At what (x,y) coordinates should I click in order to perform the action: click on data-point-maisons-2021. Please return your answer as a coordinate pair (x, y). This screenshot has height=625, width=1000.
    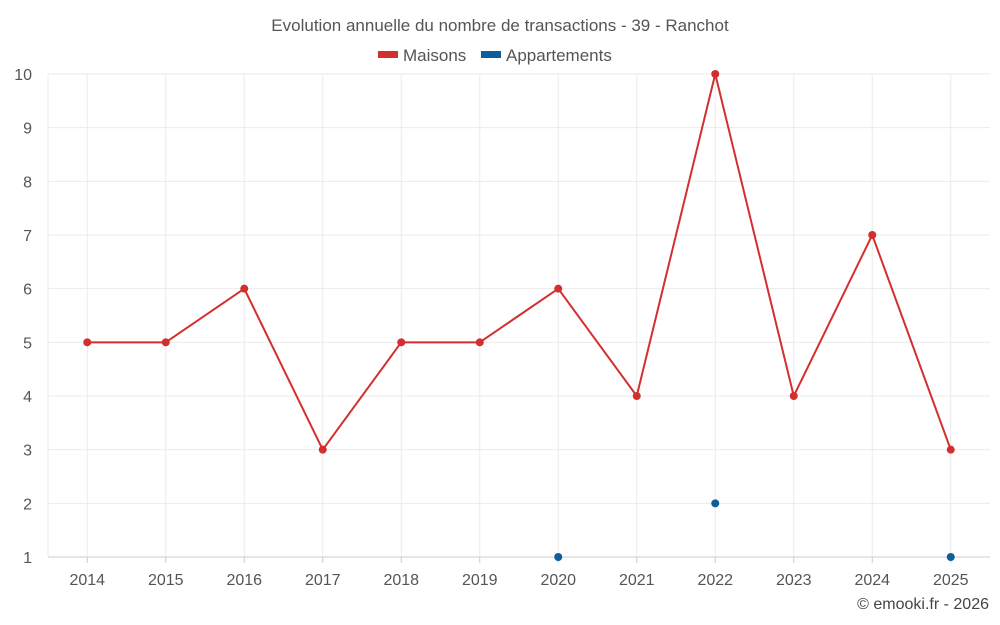
    Looking at the image, I should click on (636, 396).